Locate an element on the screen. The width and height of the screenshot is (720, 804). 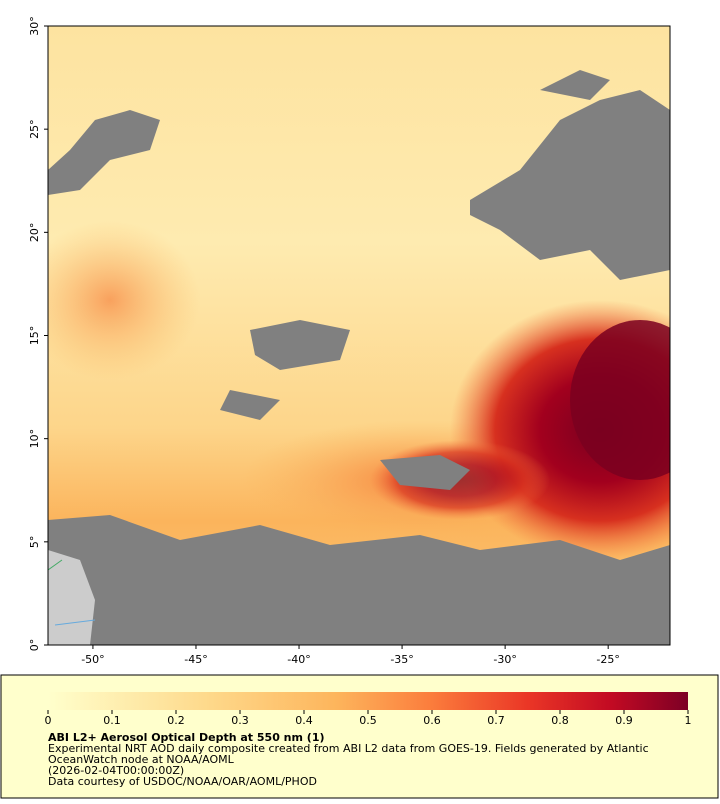
y-tick-label: 25° is located at coordinates (34, 129).